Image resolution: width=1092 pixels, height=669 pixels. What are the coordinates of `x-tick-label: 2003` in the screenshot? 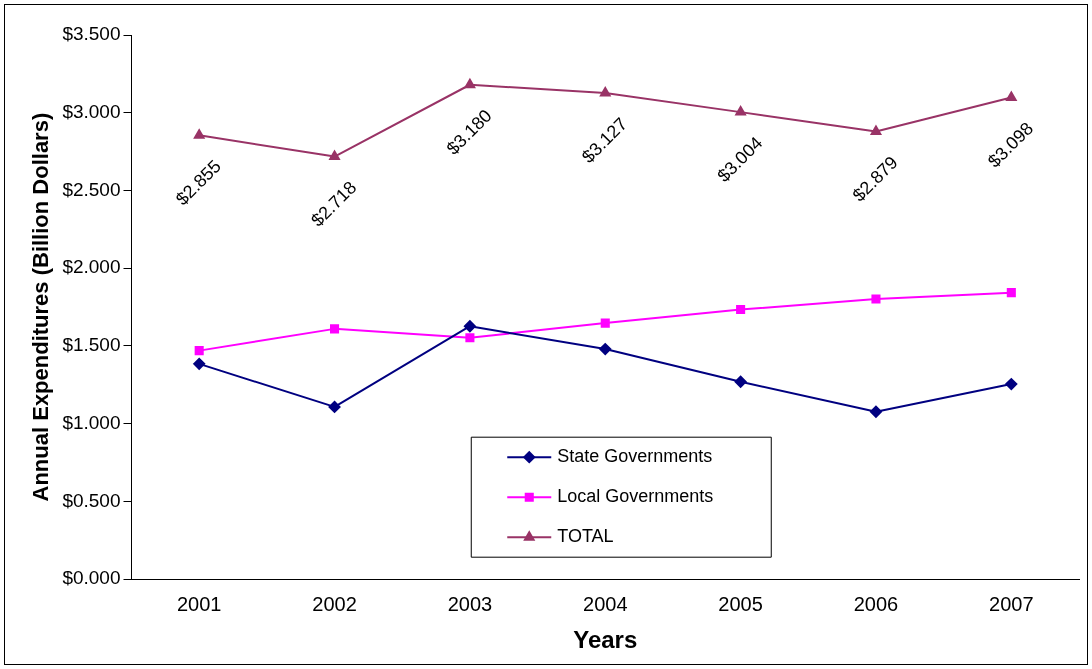 It's located at (470, 603).